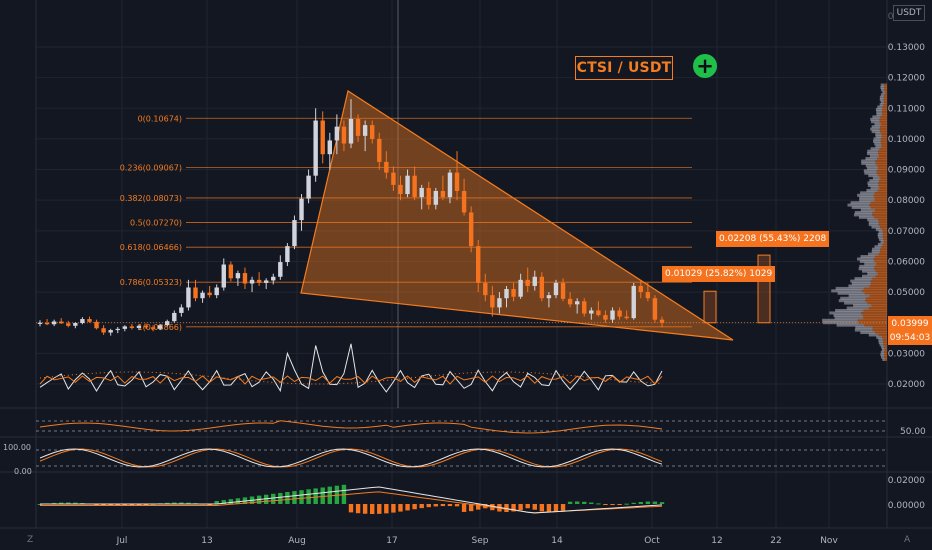  What do you see at coordinates (151, 247) in the screenshot?
I see `fib-label-4: 0.618(0.06466)` at bounding box center [151, 247].